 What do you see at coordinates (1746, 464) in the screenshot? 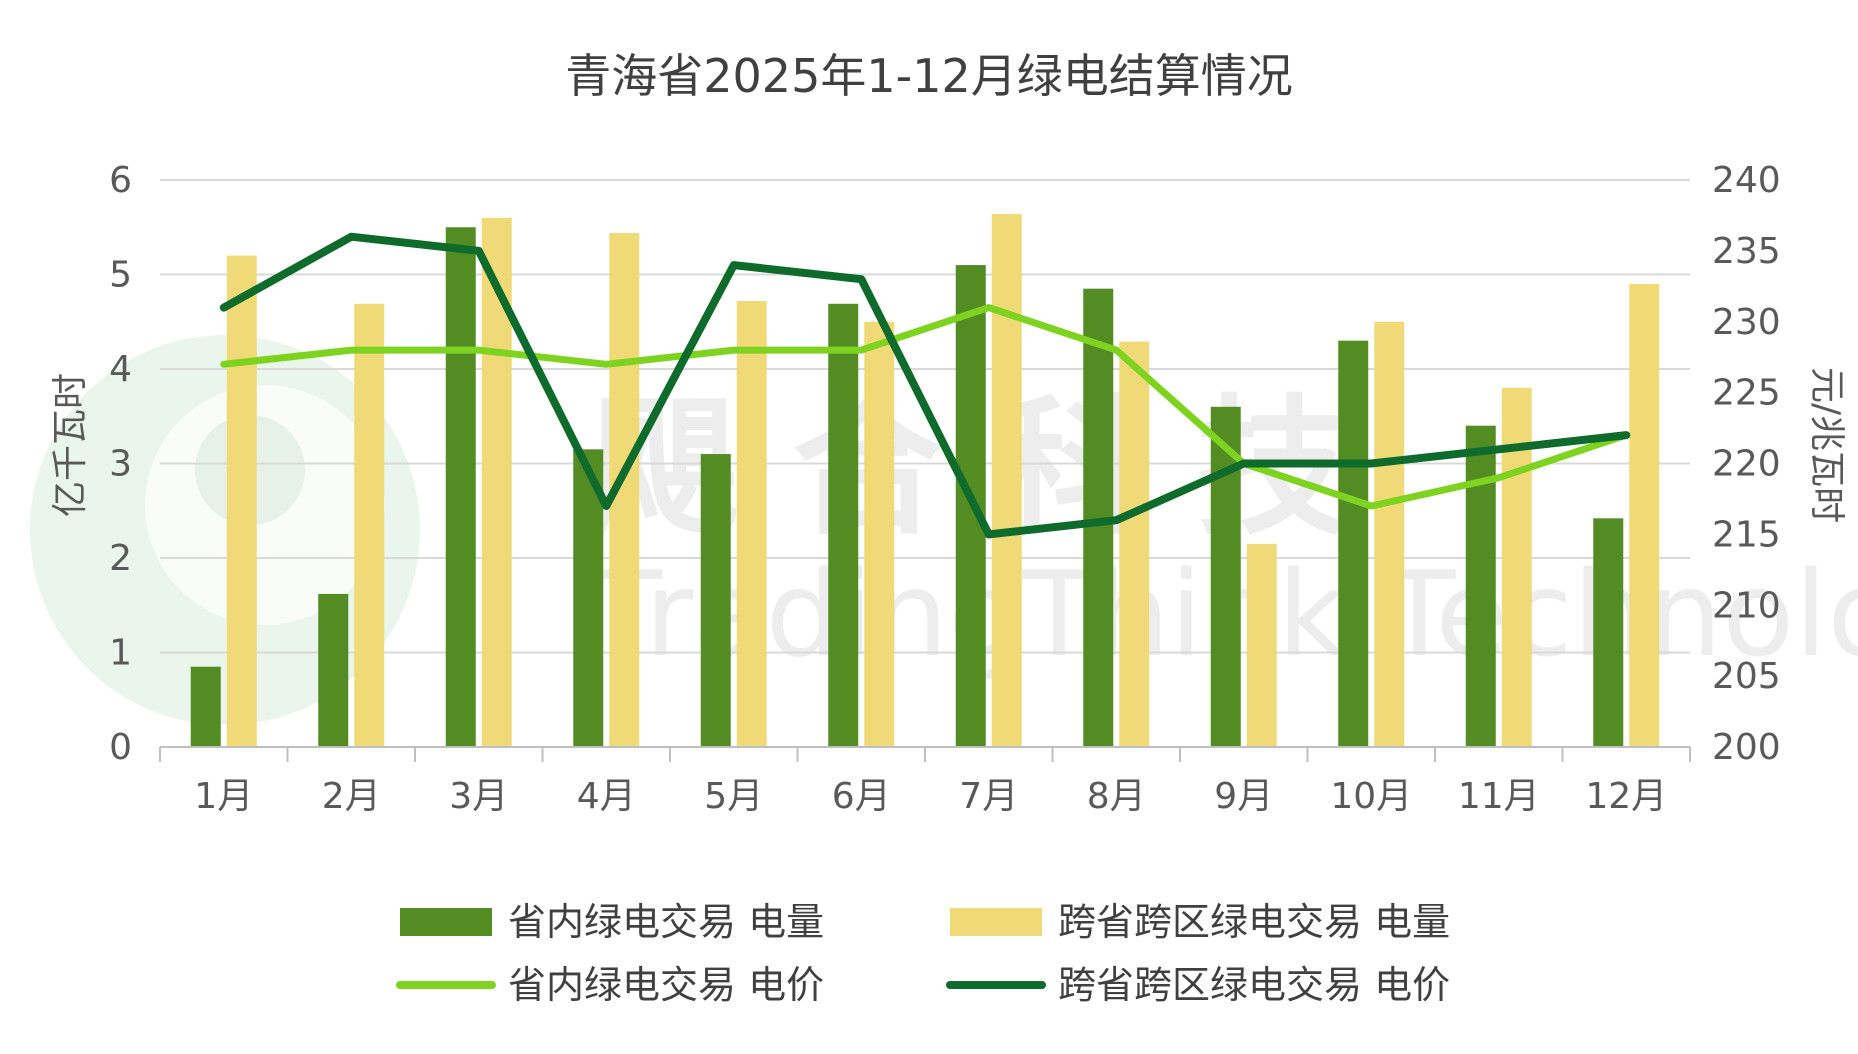
I see `y-right-tick-label: 220` at bounding box center [1746, 464].